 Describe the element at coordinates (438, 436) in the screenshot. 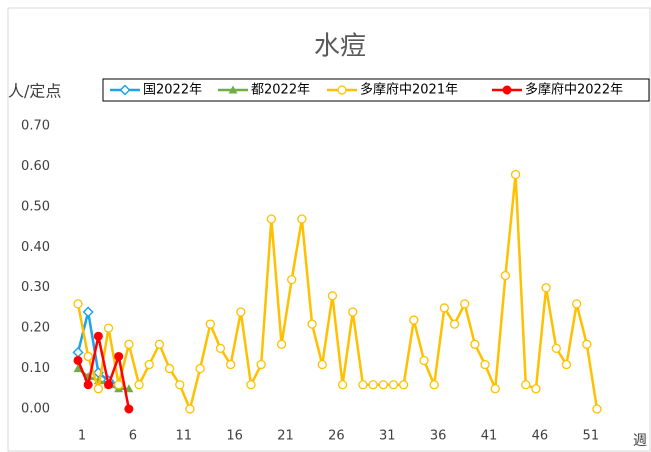

I see `x-tick-label: 36` at that location.